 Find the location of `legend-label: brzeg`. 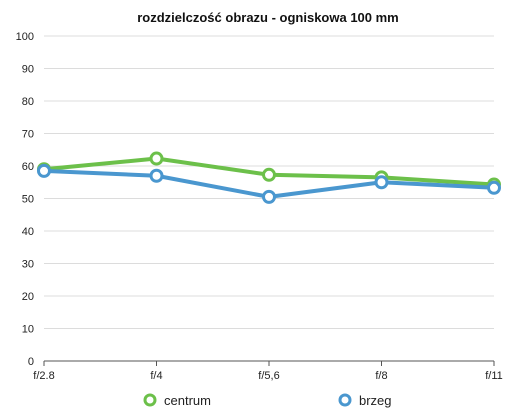

legend-label: brzeg is located at coordinates (375, 400).